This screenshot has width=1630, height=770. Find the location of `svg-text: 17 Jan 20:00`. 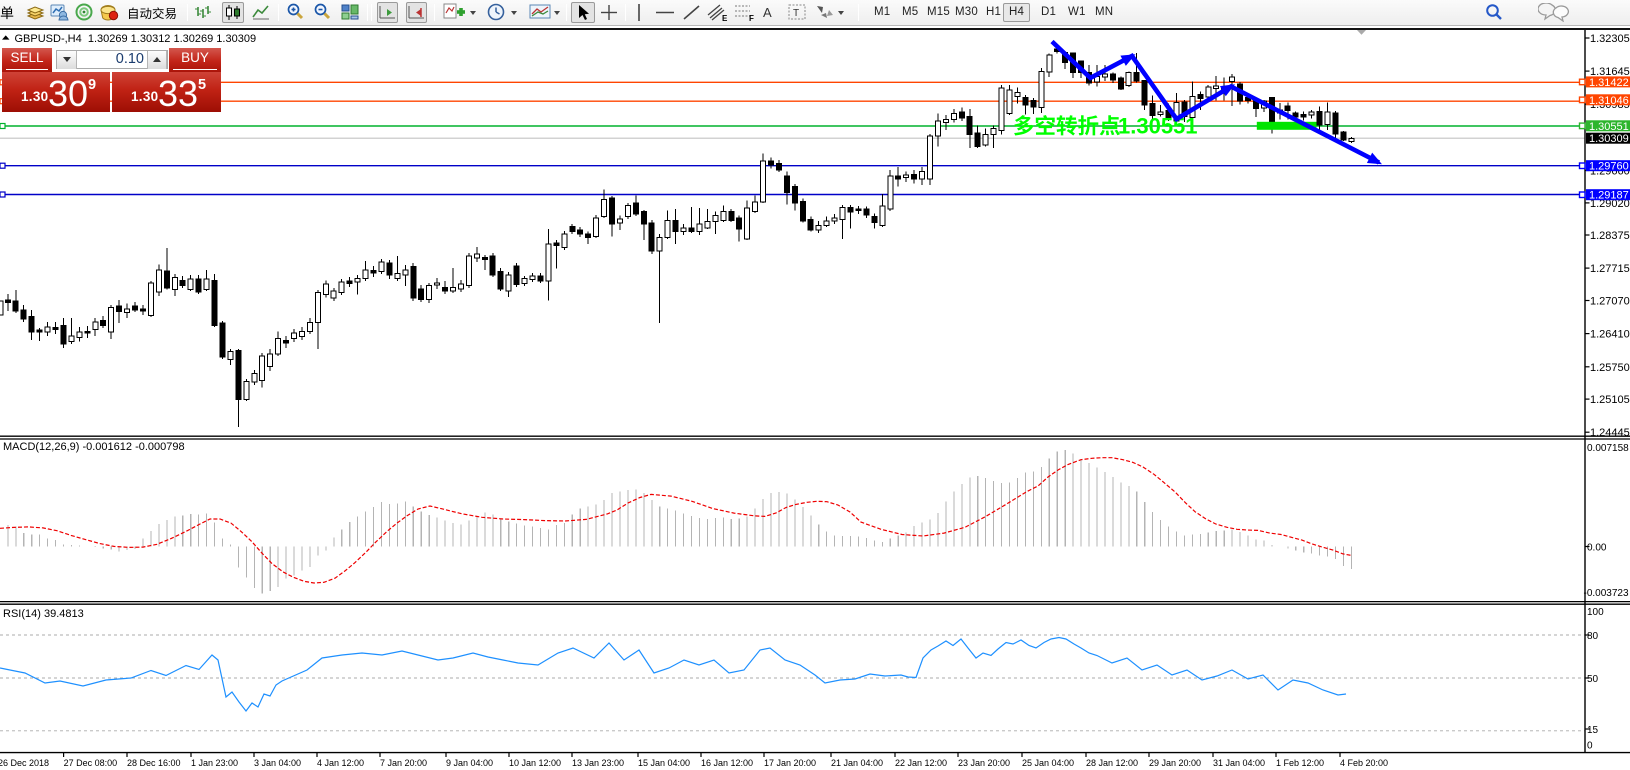

svg-text: 17 Jan 20:00 is located at coordinates (790, 763).